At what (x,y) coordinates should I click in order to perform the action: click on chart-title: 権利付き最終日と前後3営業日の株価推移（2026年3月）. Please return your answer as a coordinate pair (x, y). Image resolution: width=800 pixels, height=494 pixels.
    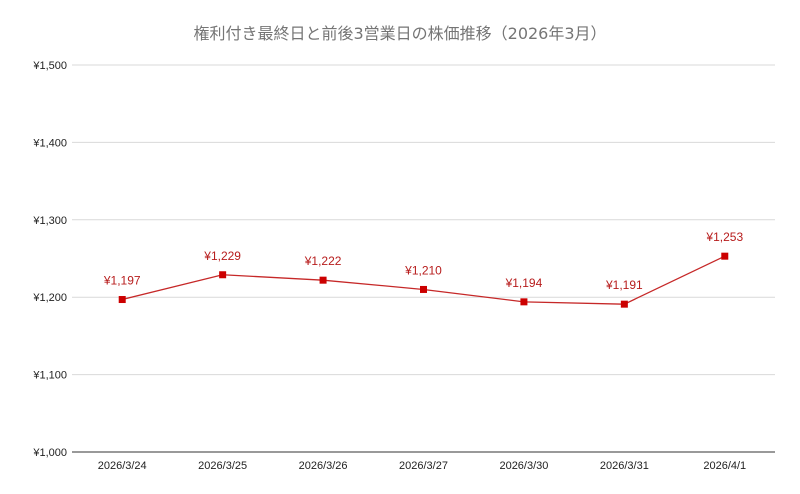
    Looking at the image, I should click on (399, 33).